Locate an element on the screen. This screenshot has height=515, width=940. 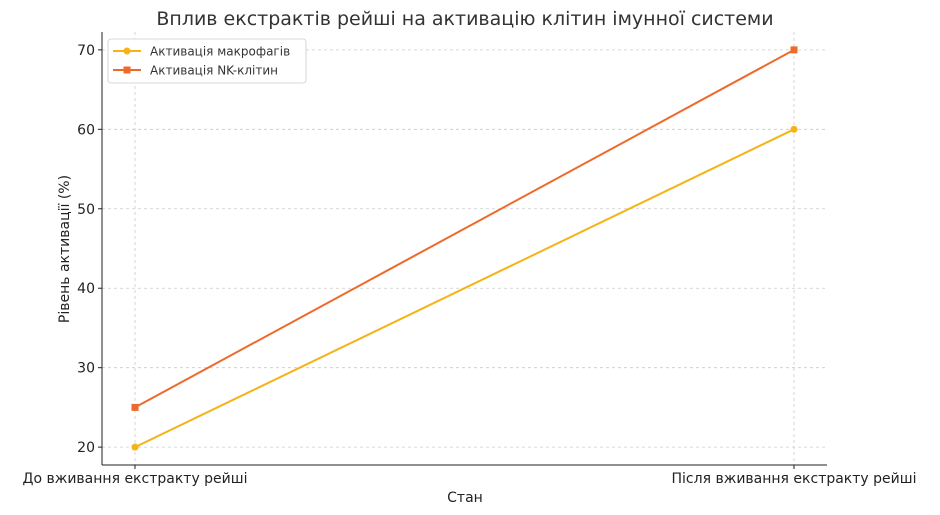
legend-label-1: Активація макрофагів is located at coordinates (220, 52).